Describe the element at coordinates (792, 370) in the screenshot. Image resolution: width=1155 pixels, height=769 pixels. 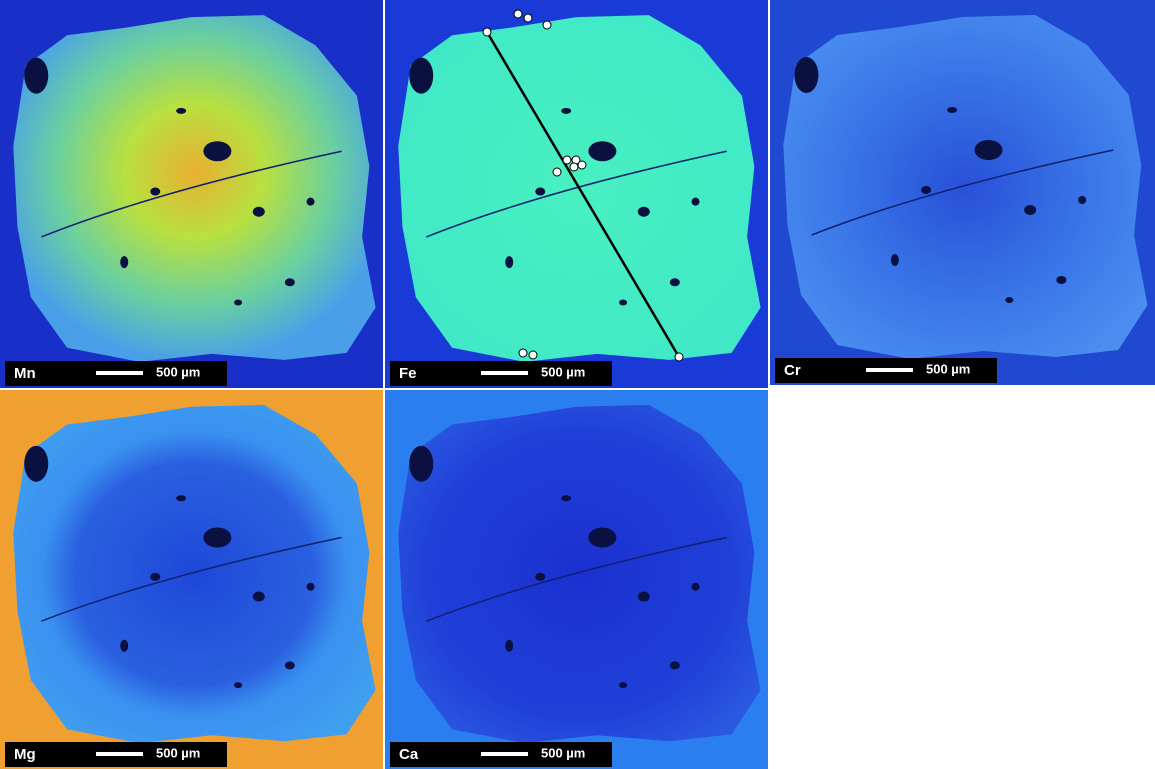
I see `element-label: Cr` at that location.